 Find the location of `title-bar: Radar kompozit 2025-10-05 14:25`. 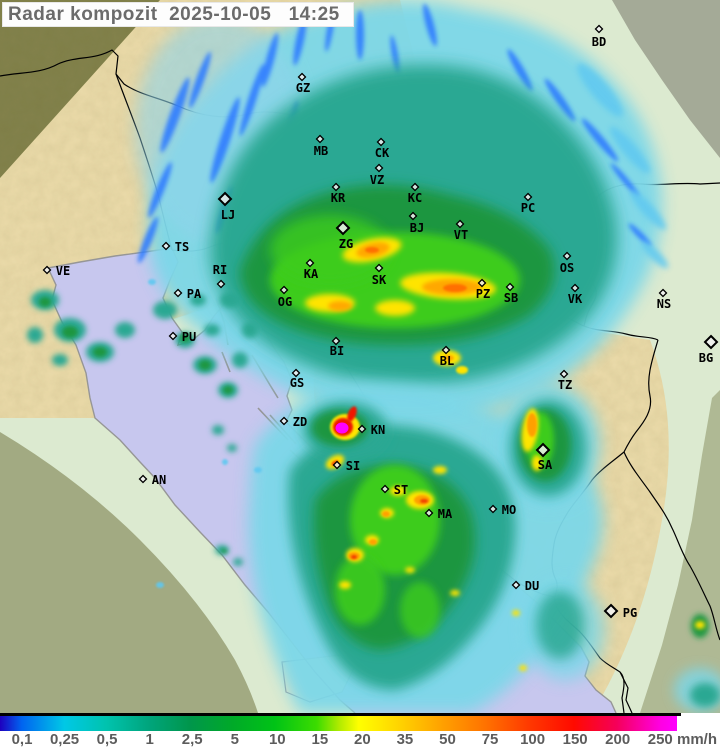

title-bar: Radar kompozit 2025-10-05 14:25 is located at coordinates (178, 14).